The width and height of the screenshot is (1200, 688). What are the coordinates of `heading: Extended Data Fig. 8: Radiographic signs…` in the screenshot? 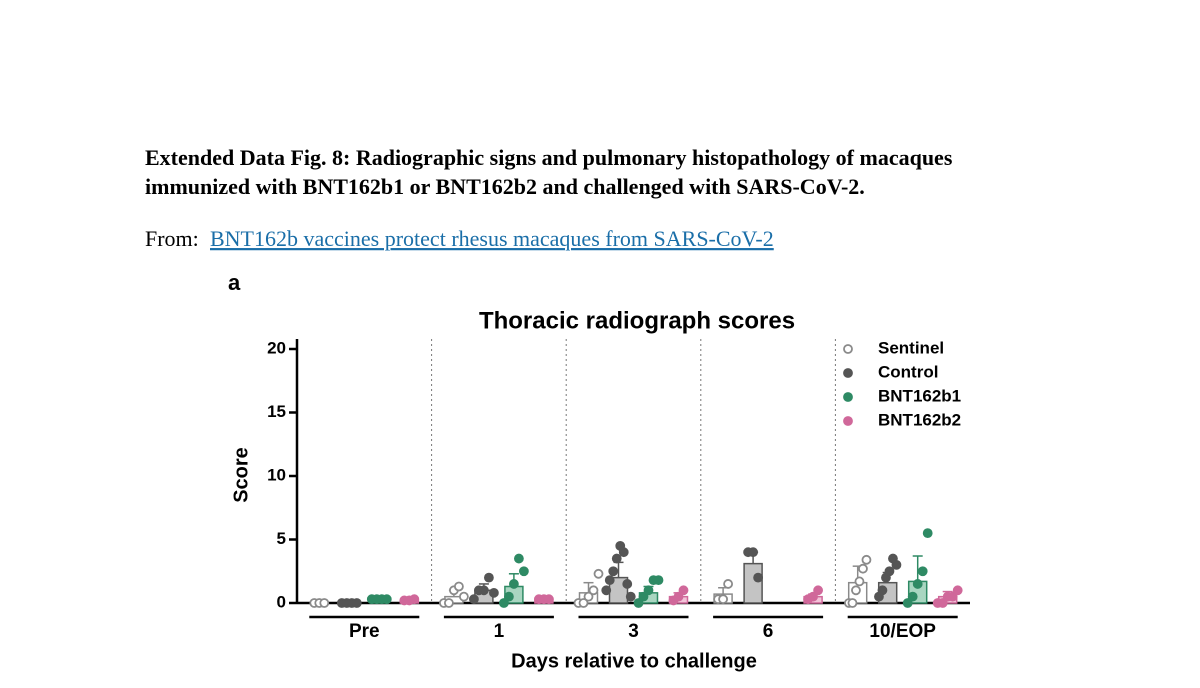 It's located at (549, 157).